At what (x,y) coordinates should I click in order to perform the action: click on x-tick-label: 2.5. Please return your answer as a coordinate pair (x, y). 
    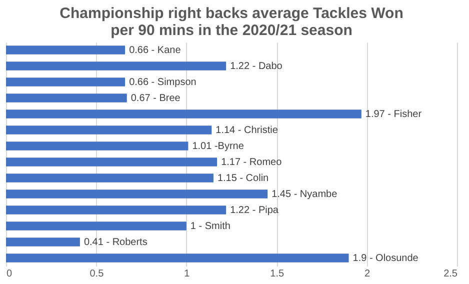
    Looking at the image, I should click on (451, 274).